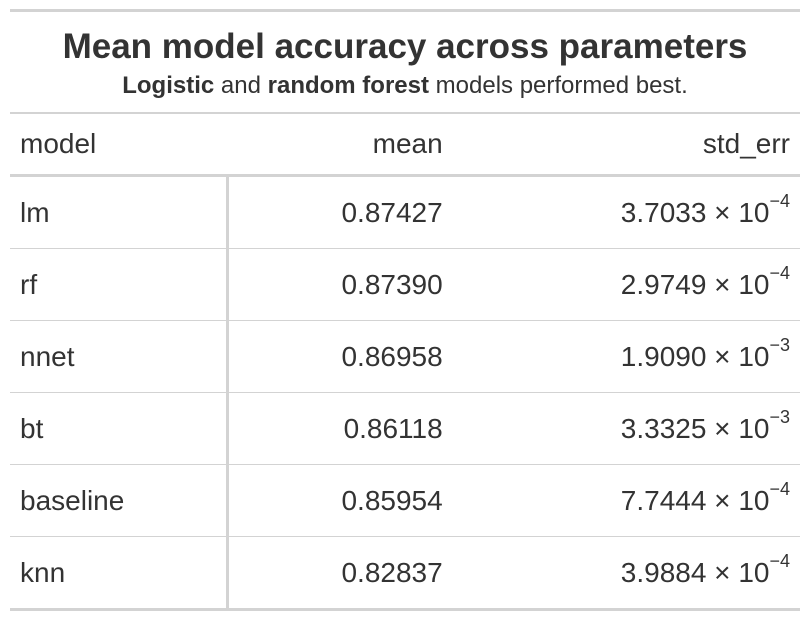 The image size is (810, 632). Describe the element at coordinates (340, 500) in the screenshot. I see `cell: 0.85954` at that location.